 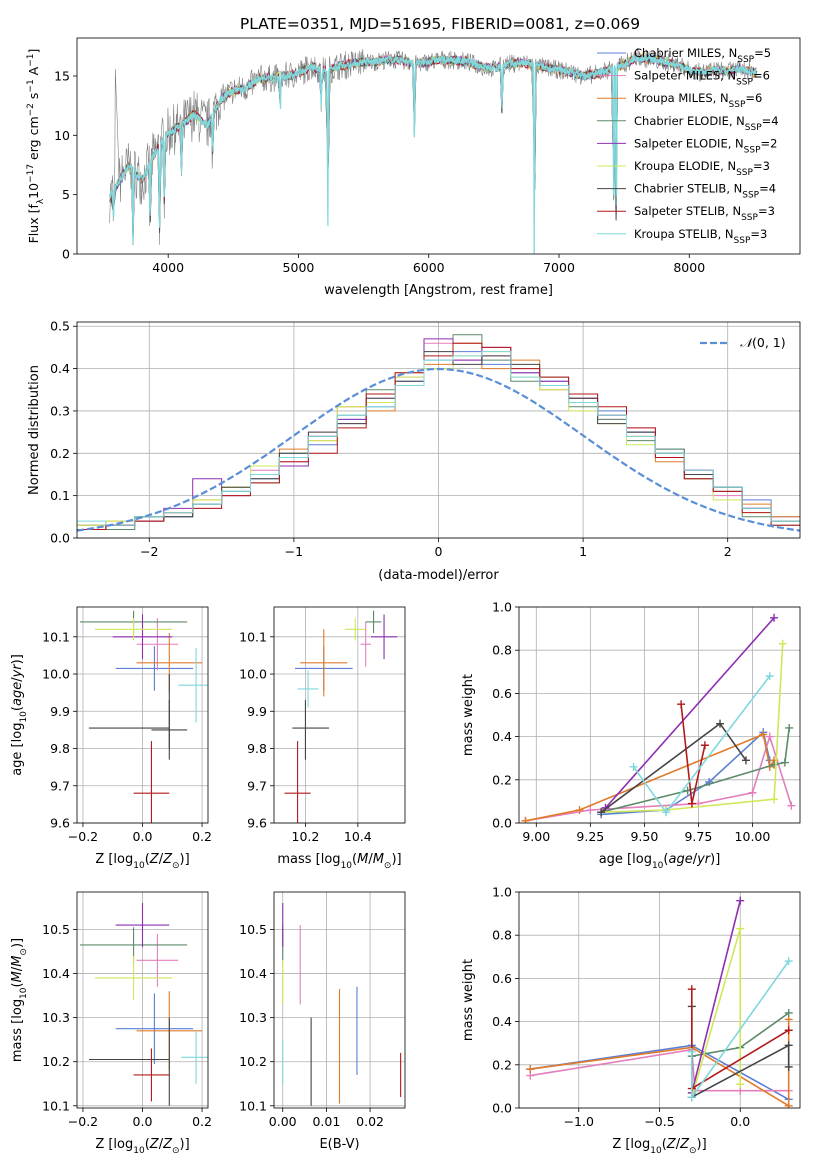 I want to click on y-axis-label: mass weight, so click(x=468, y=1000).